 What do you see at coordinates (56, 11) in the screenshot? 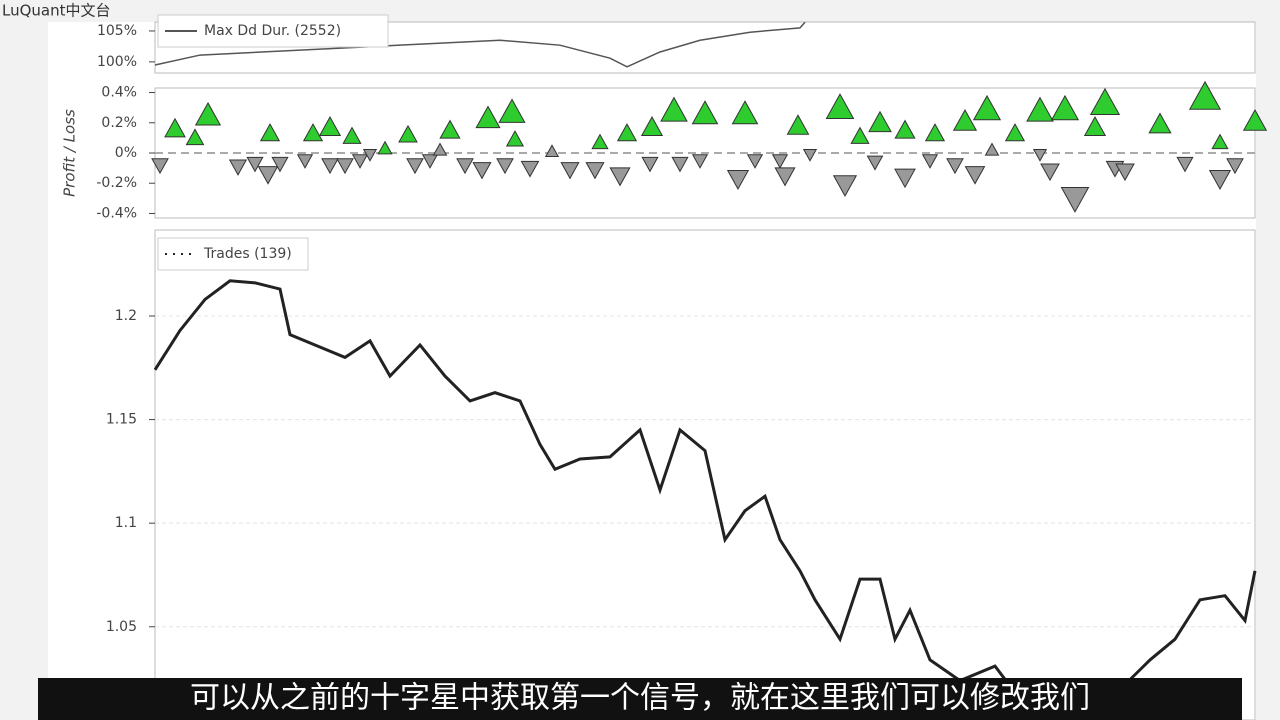
I see `watermark: LuQuant中文台` at bounding box center [56, 11].